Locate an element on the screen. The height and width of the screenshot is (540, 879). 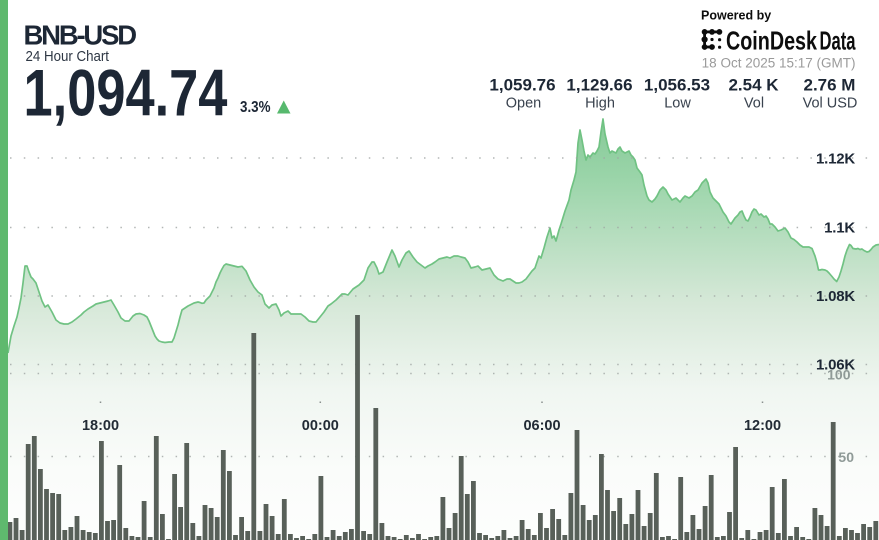
svg-text: 1.08K is located at coordinates (835, 296).